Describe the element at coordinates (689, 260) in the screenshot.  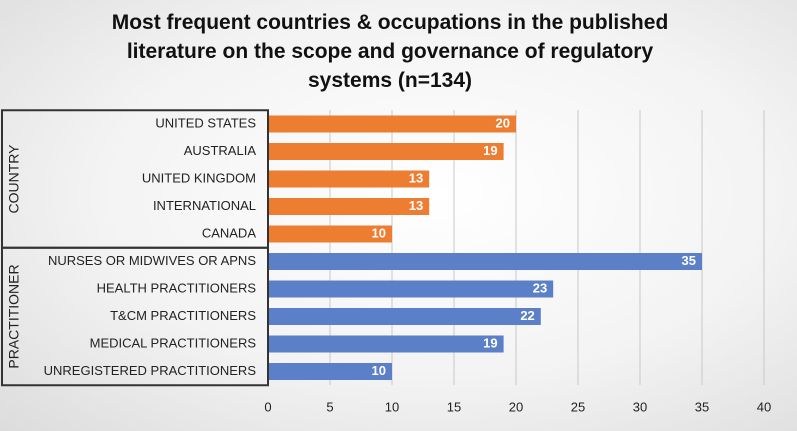
I see `value-label: 35` at that location.